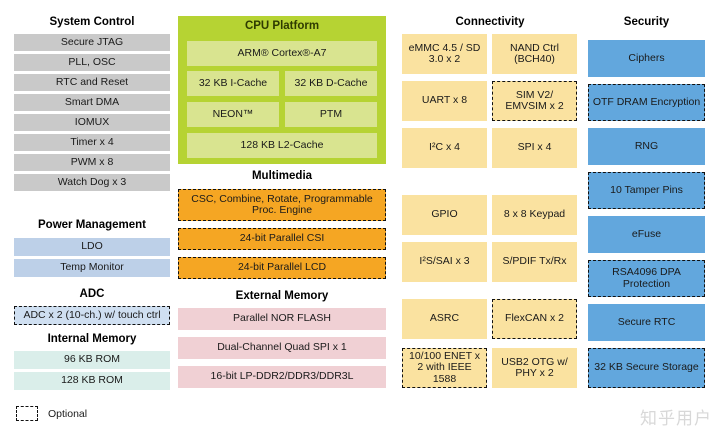 The height and width of the screenshot is (432, 720). I want to click on block-d-cache: 32 KB D-Cache, so click(331, 83).